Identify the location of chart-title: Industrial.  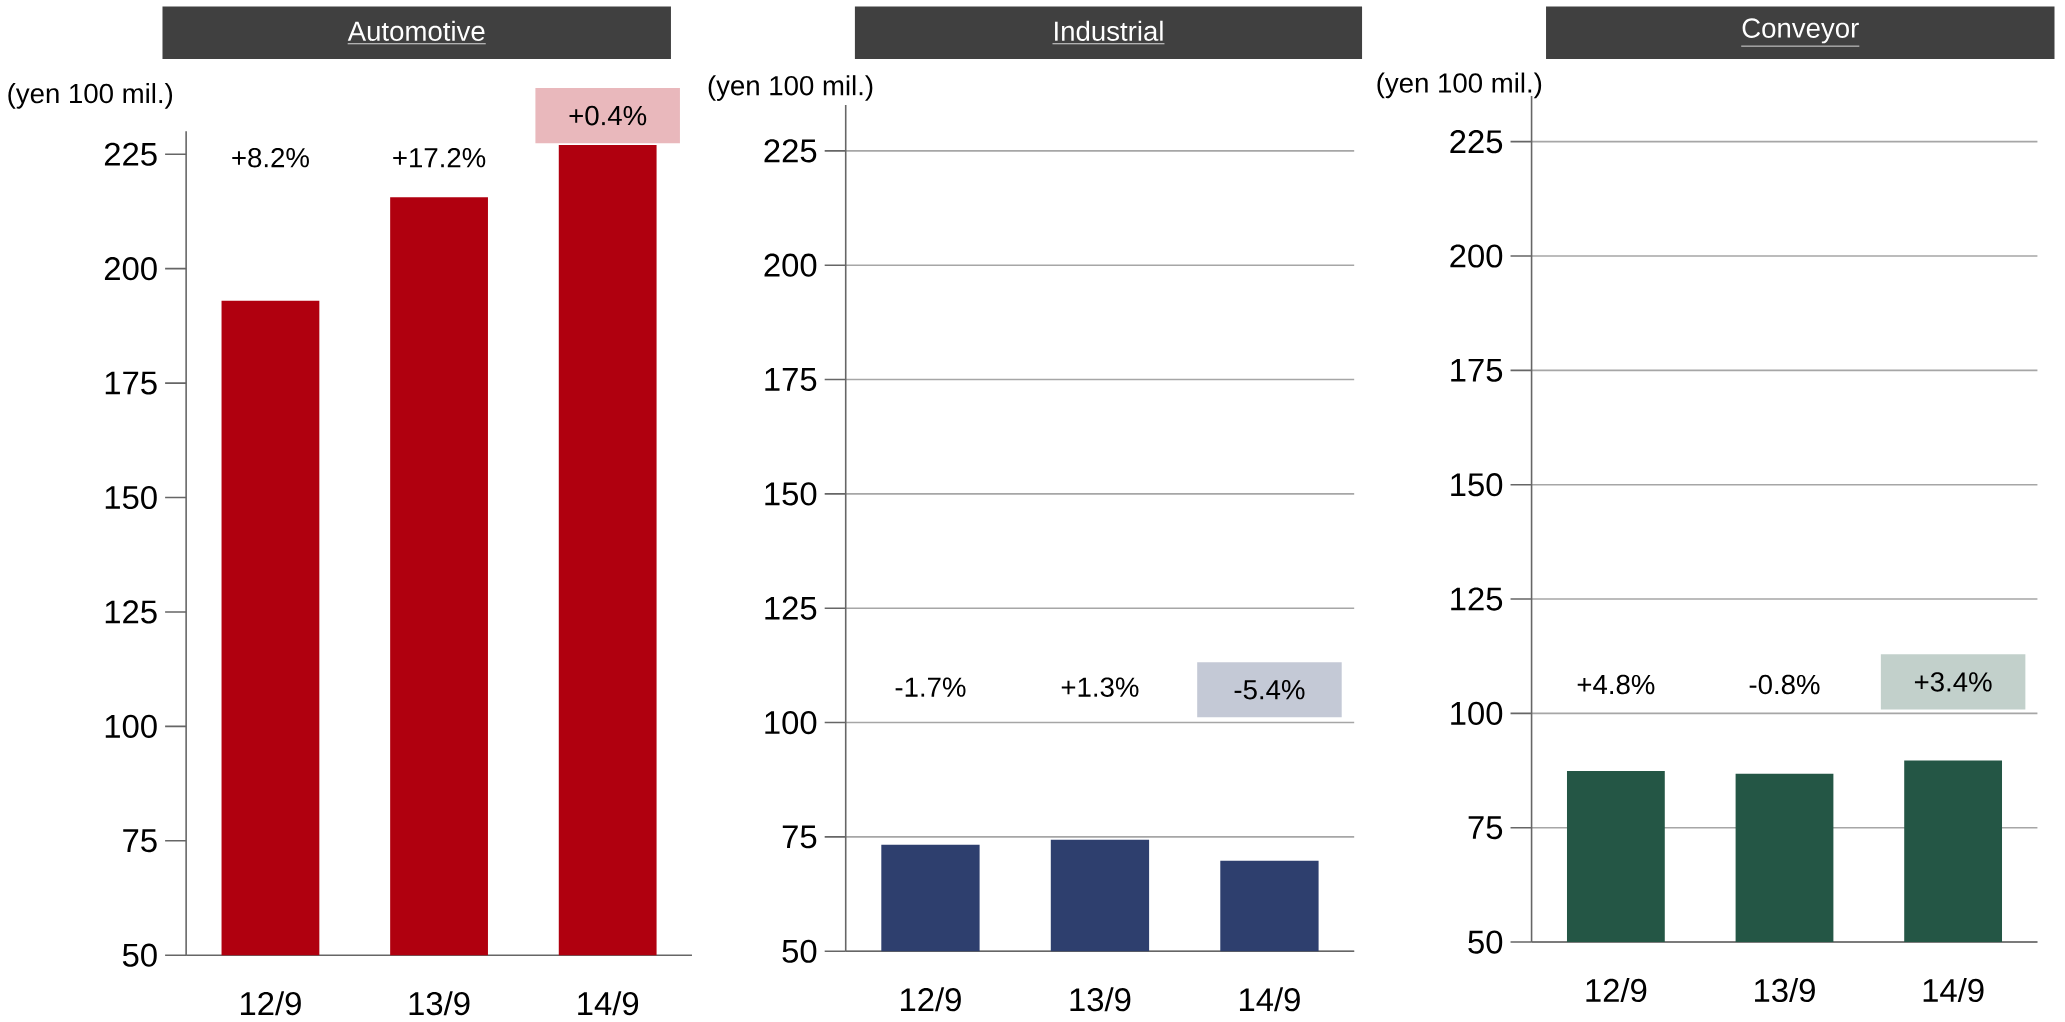
(1109, 31).